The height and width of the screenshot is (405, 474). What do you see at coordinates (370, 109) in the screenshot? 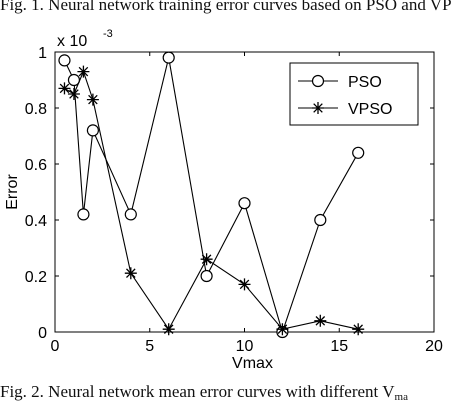
I see `legend-vpso-label: VPSO` at bounding box center [370, 109].